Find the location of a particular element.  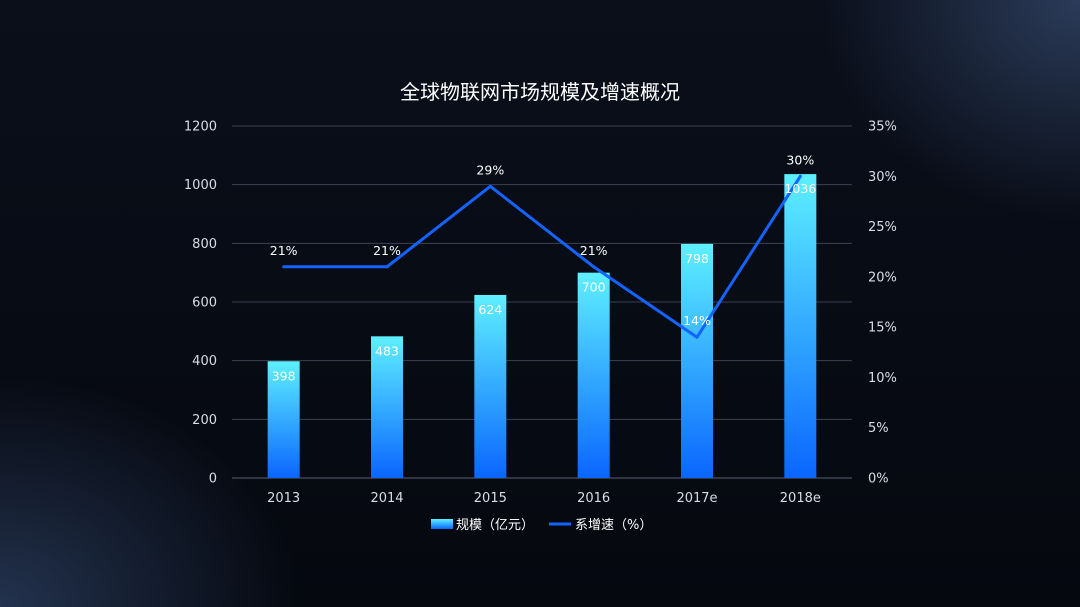

right-y-tick-label: 25% is located at coordinates (882, 227).